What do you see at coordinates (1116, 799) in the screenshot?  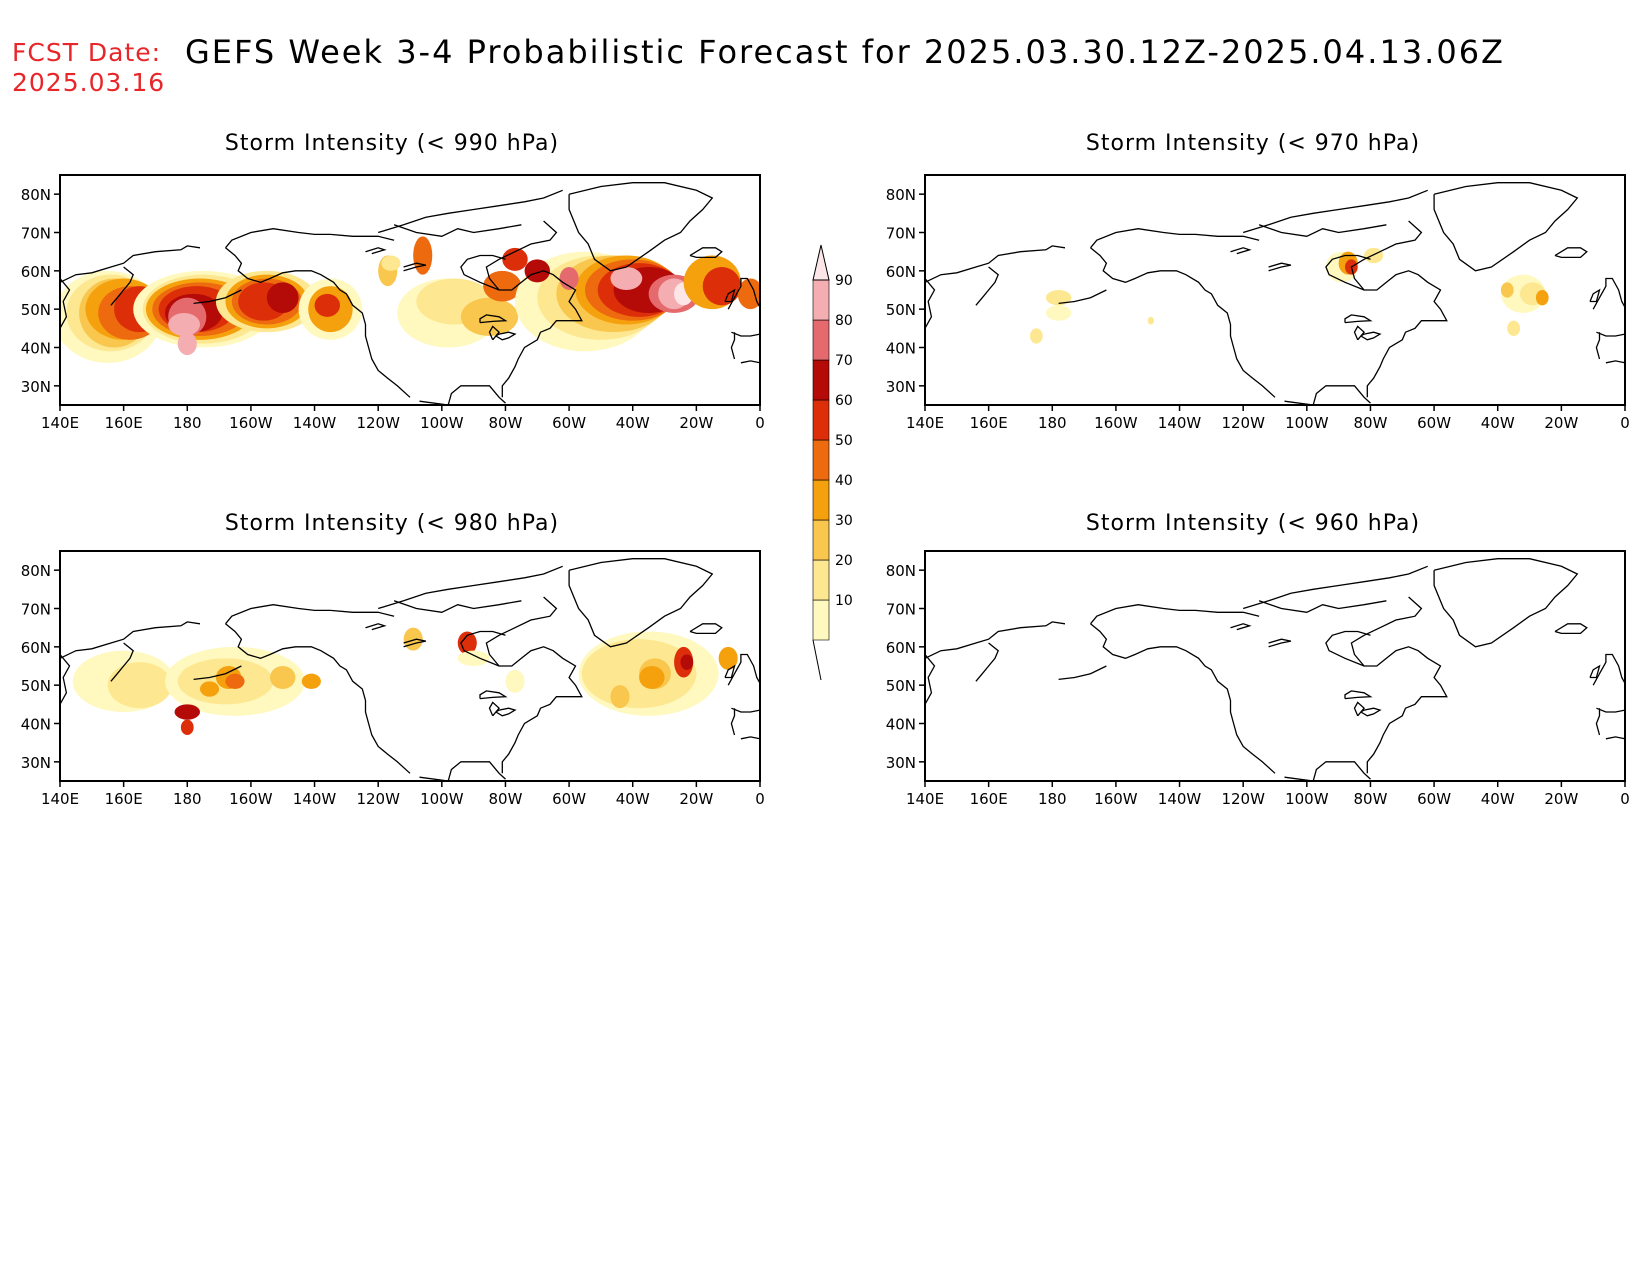 I see `lon-tick-label: 160W` at bounding box center [1116, 799].